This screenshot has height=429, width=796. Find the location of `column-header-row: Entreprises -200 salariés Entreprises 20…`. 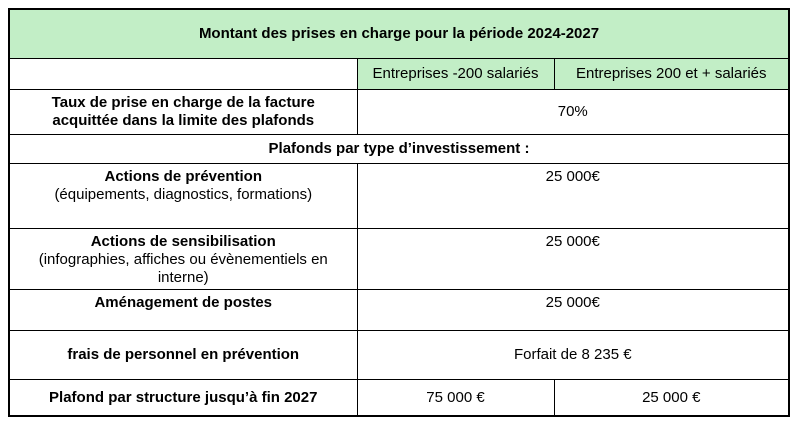

column-header-row: Entreprises -200 salariés Entreprises 20… is located at coordinates (399, 74).